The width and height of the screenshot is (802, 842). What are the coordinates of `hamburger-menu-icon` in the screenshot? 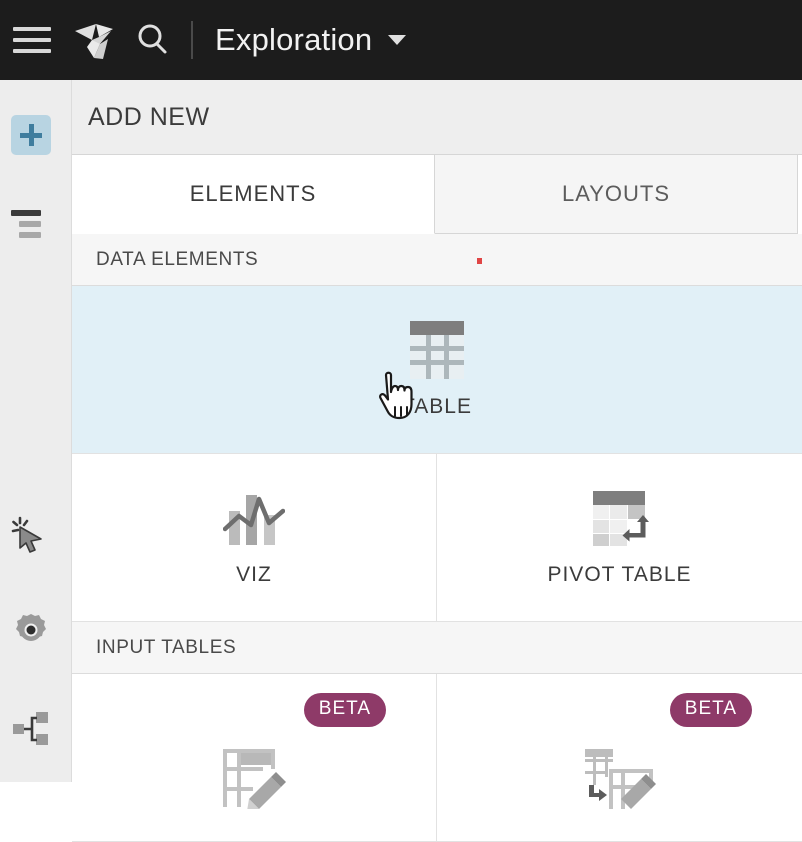 It's located at (32, 40).